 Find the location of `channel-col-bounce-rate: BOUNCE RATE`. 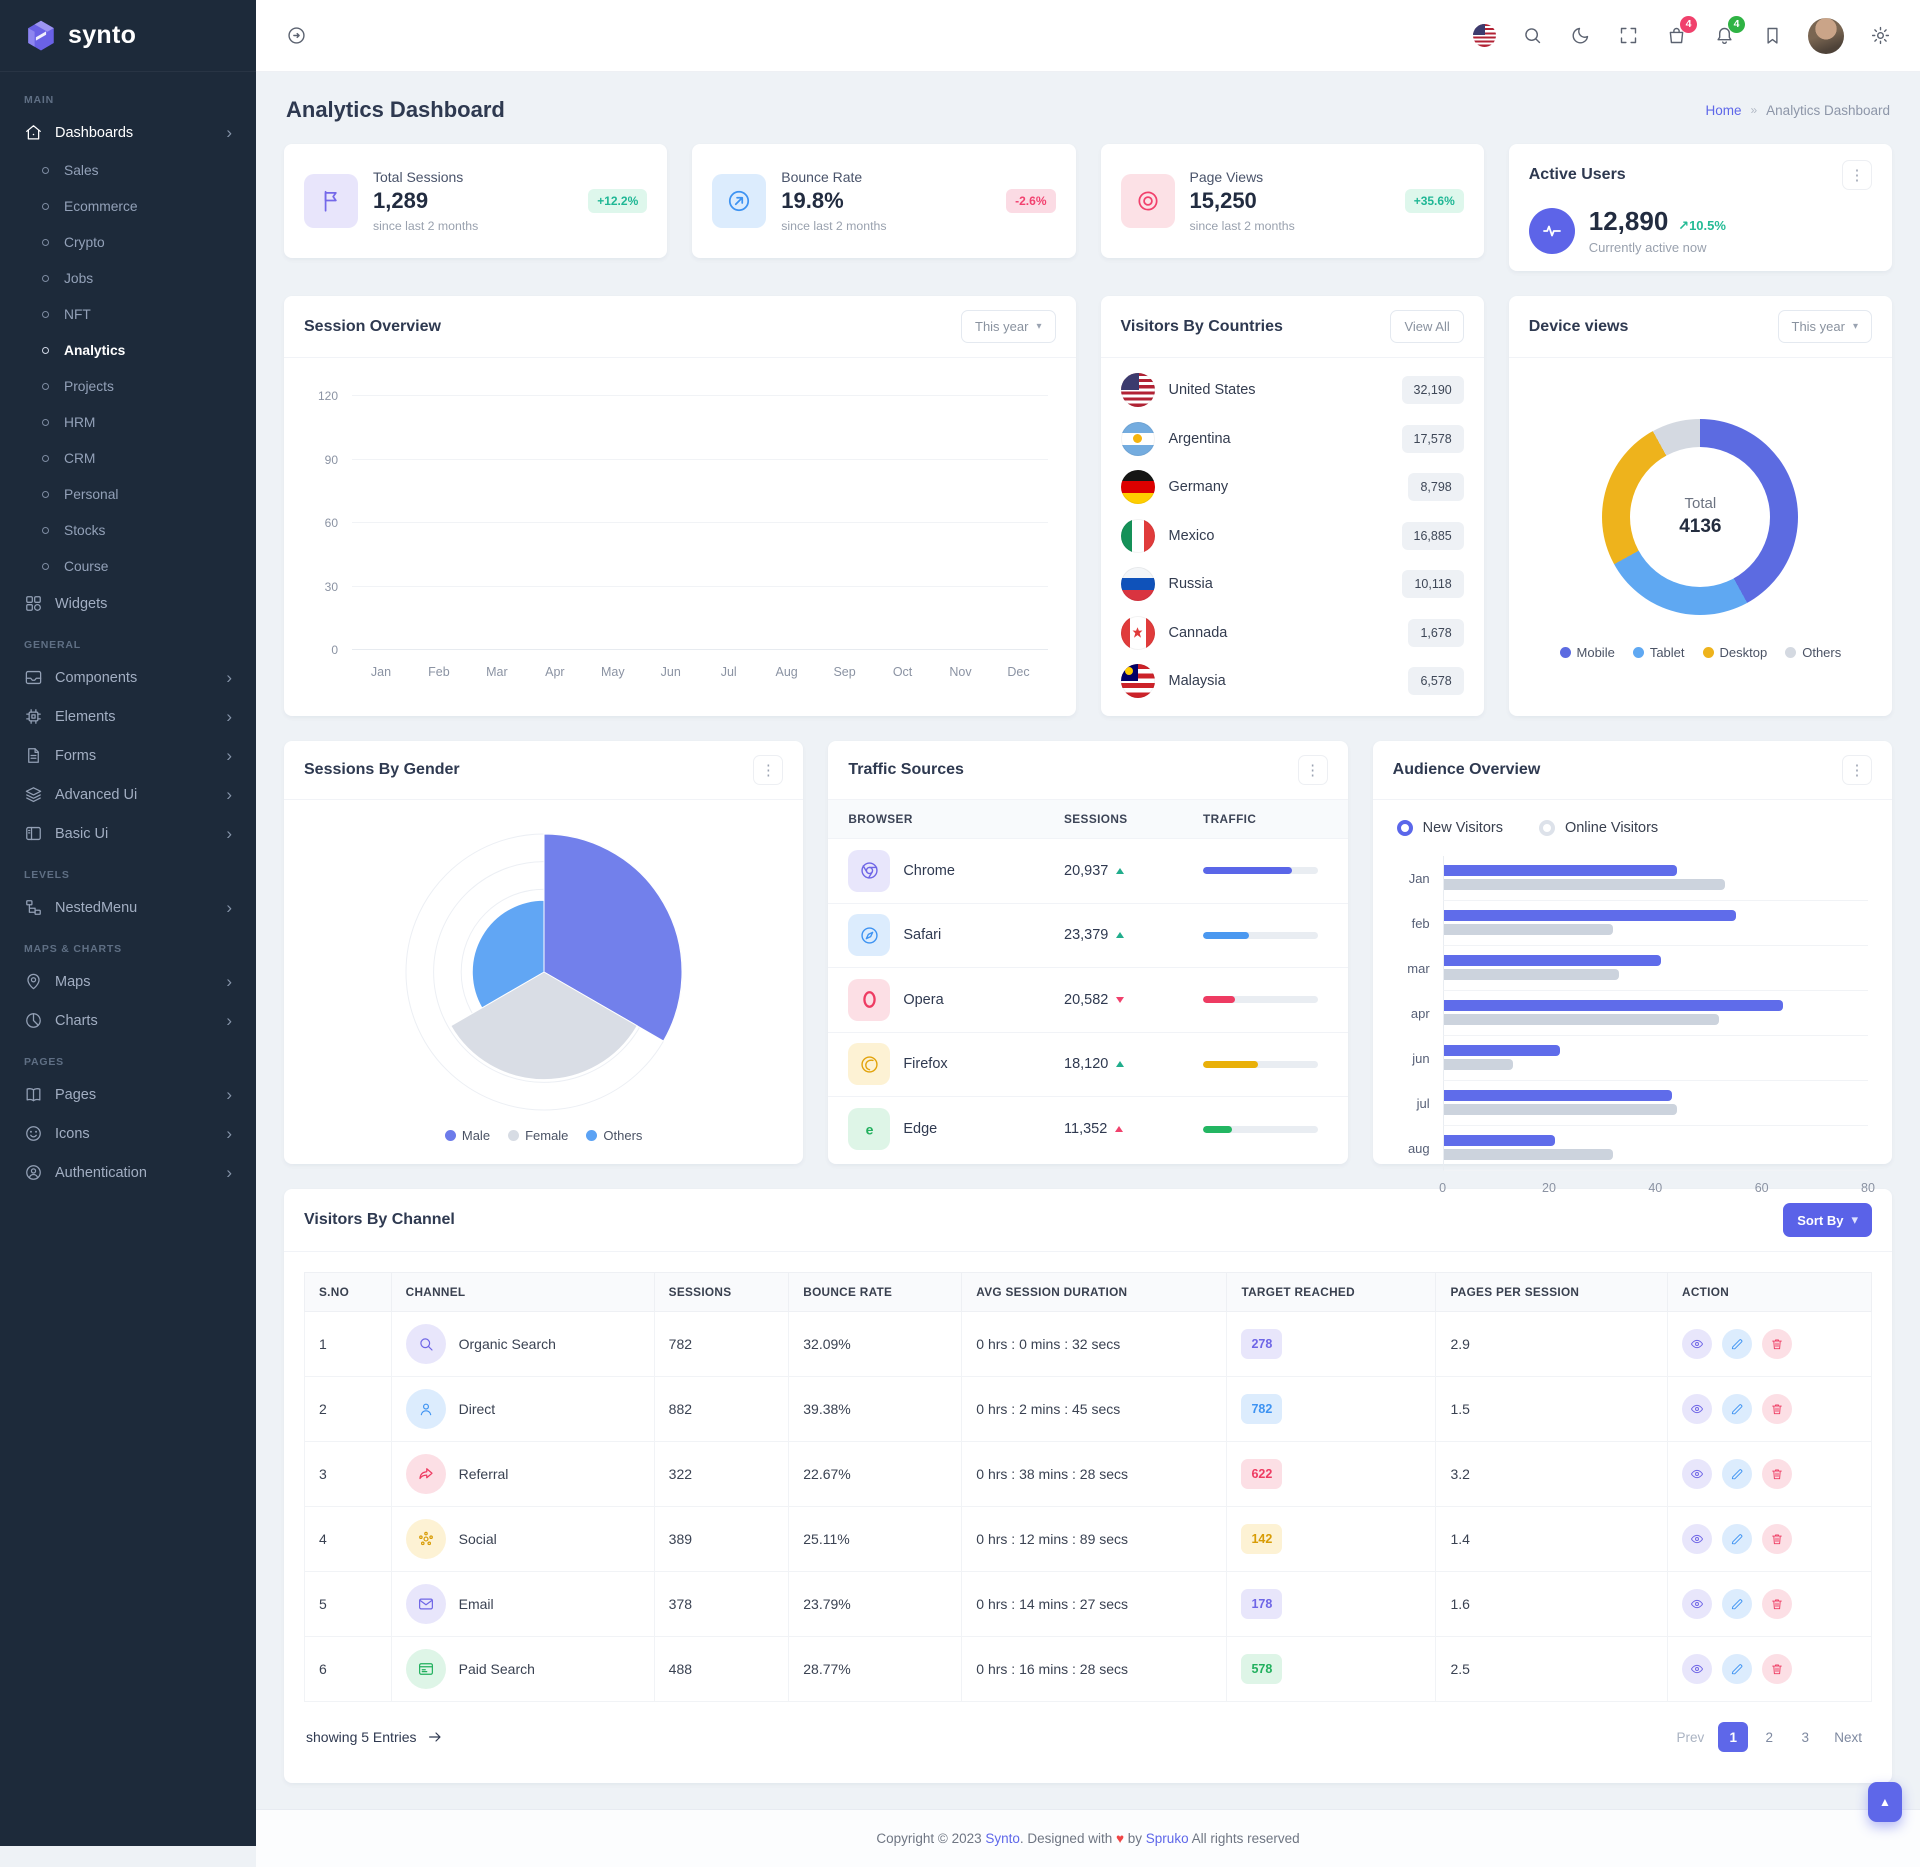

channel-col-bounce-rate: BOUNCE RATE is located at coordinates (875, 1292).